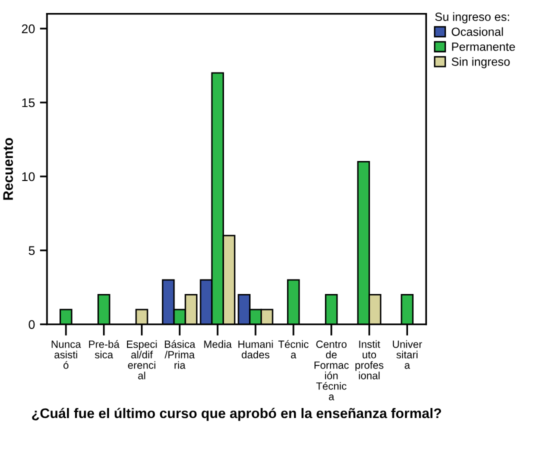 This screenshot has width=534, height=460. I want to click on y-tick-label: 0, so click(31, 324).